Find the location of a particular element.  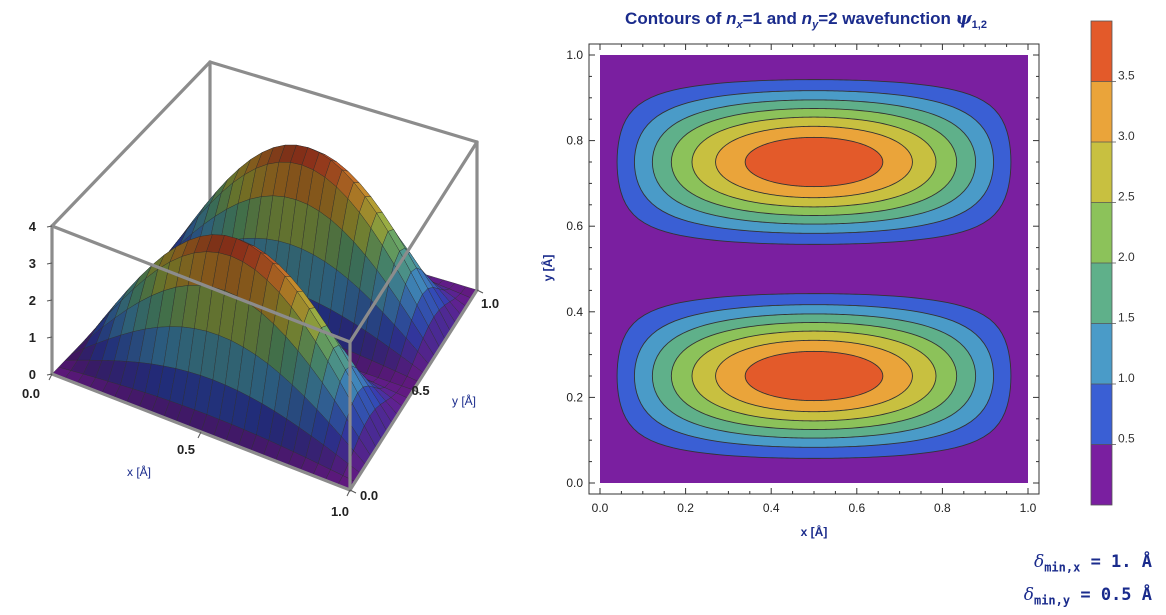

contour-level-3.5-peak-2 is located at coordinates (814, 162).